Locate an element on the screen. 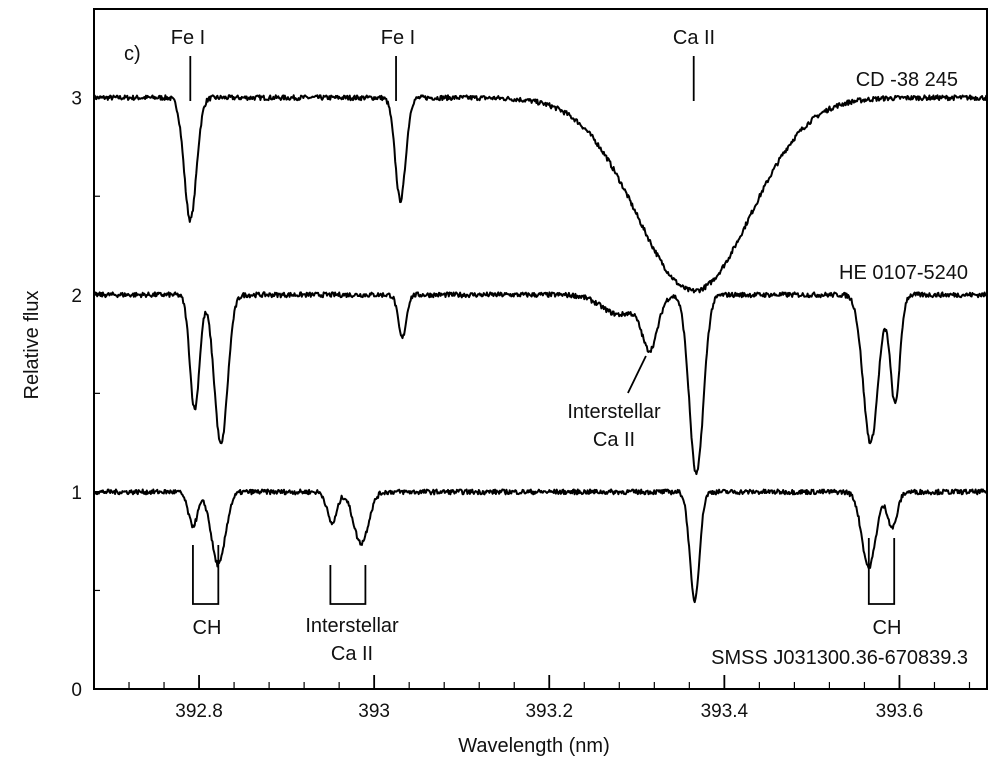 This screenshot has height=766, width=1003. x-tick-label: 392.8 is located at coordinates (199, 711).